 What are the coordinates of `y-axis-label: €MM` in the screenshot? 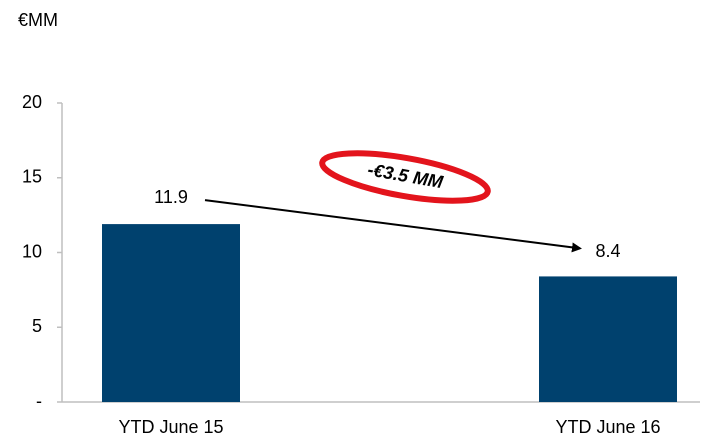 It's located at (38, 20).